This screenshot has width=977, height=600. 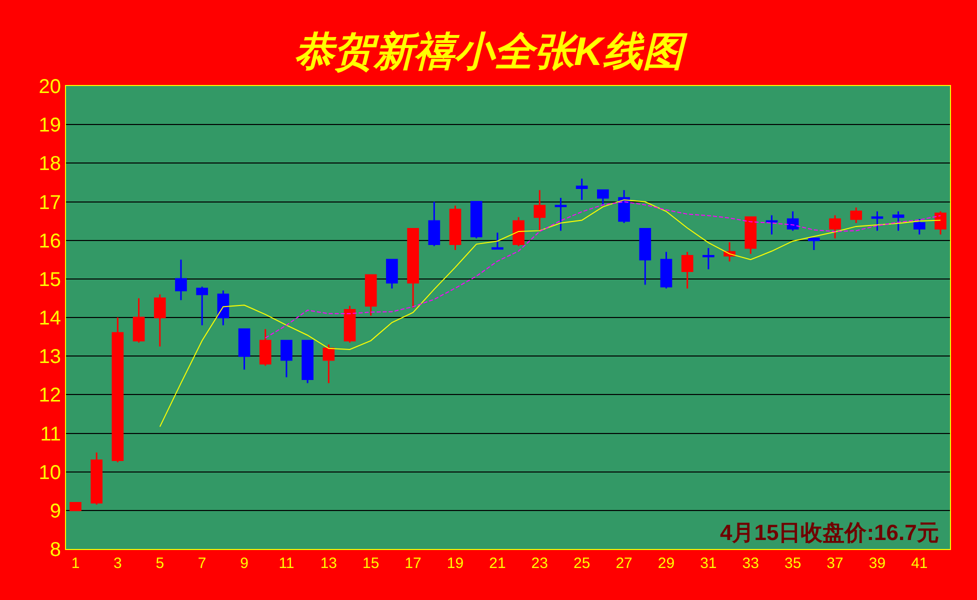 What do you see at coordinates (49, 241) in the screenshot?
I see `y-tick-label: 16` at bounding box center [49, 241].